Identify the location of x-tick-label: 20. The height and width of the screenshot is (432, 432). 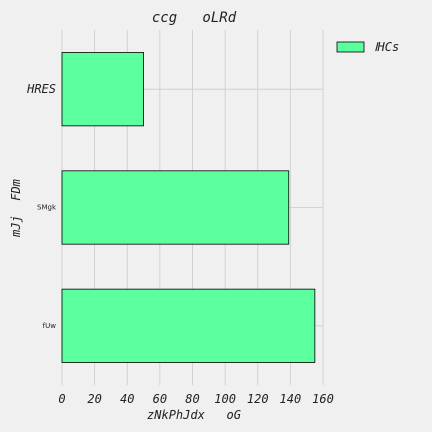
(94, 399).